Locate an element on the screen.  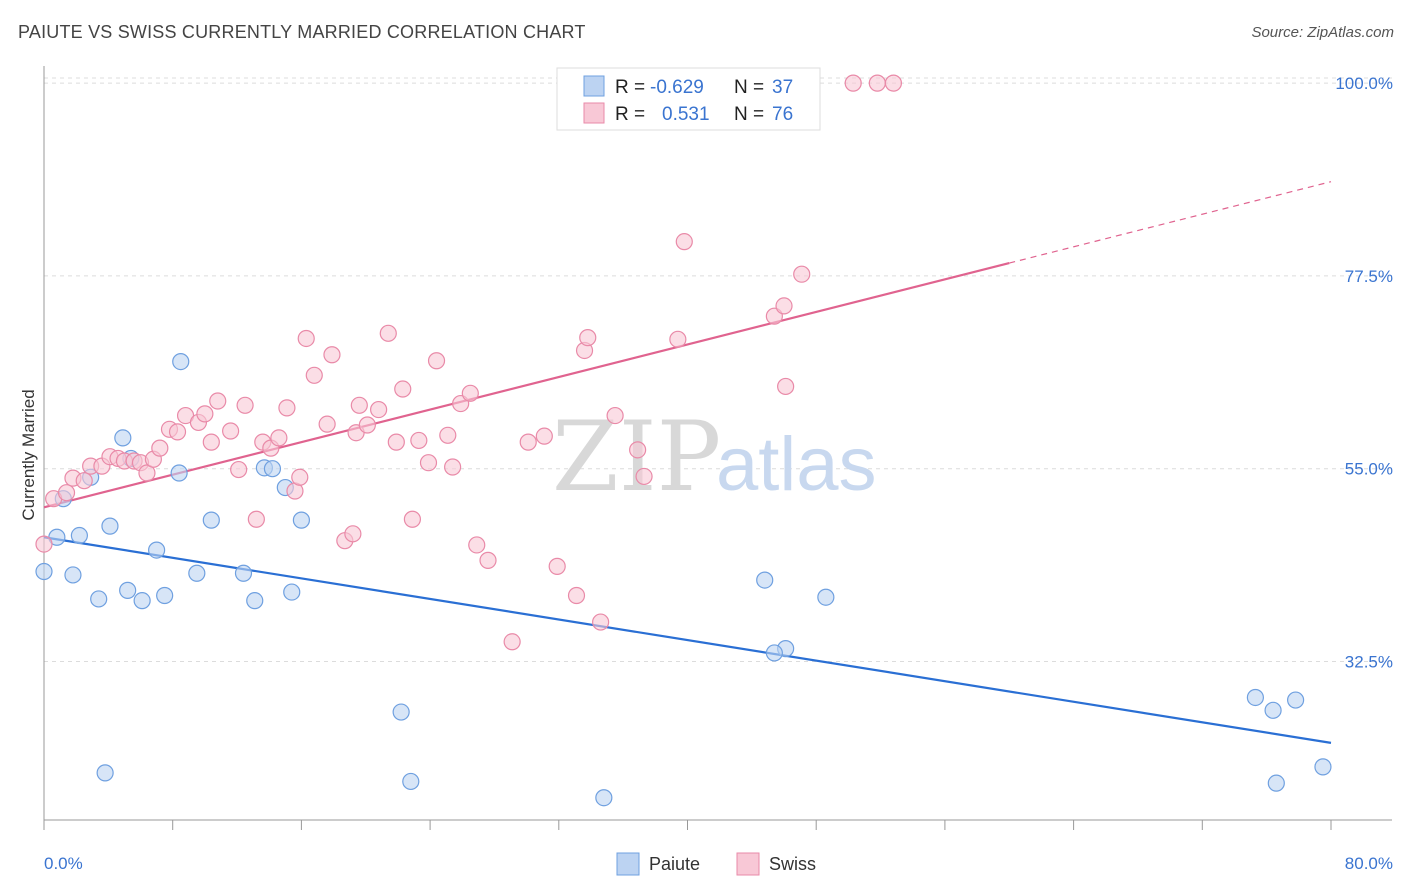
legend-r-label: R = is located at coordinates (630, 114).